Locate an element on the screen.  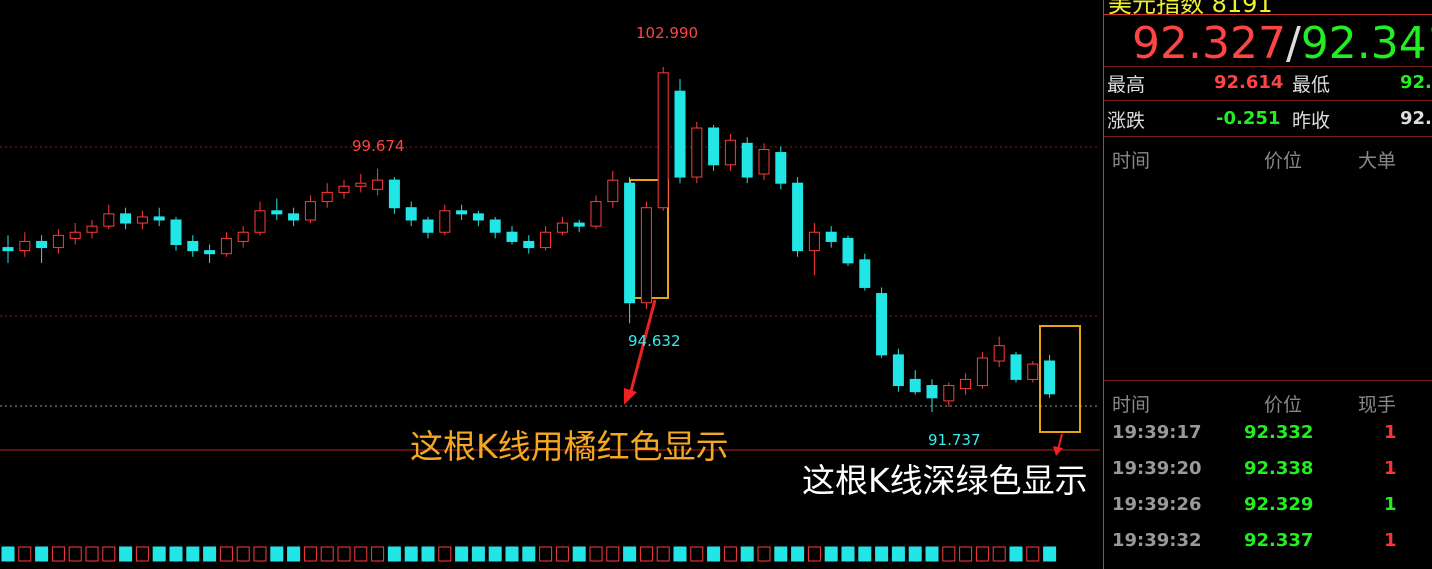
arrow is located at coordinates (642, 347).